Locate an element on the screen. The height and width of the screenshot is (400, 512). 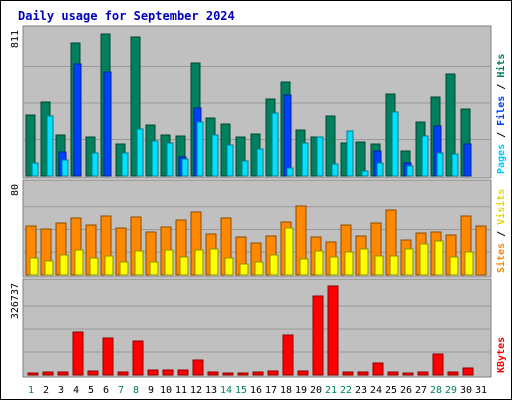
x-tick-label: 16 is located at coordinates (256, 390).